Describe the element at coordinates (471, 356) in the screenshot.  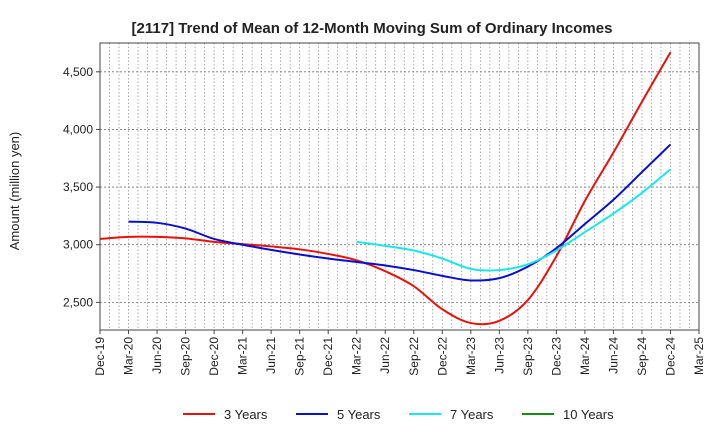
I see `x-tick-label: Mar-23` at that location.